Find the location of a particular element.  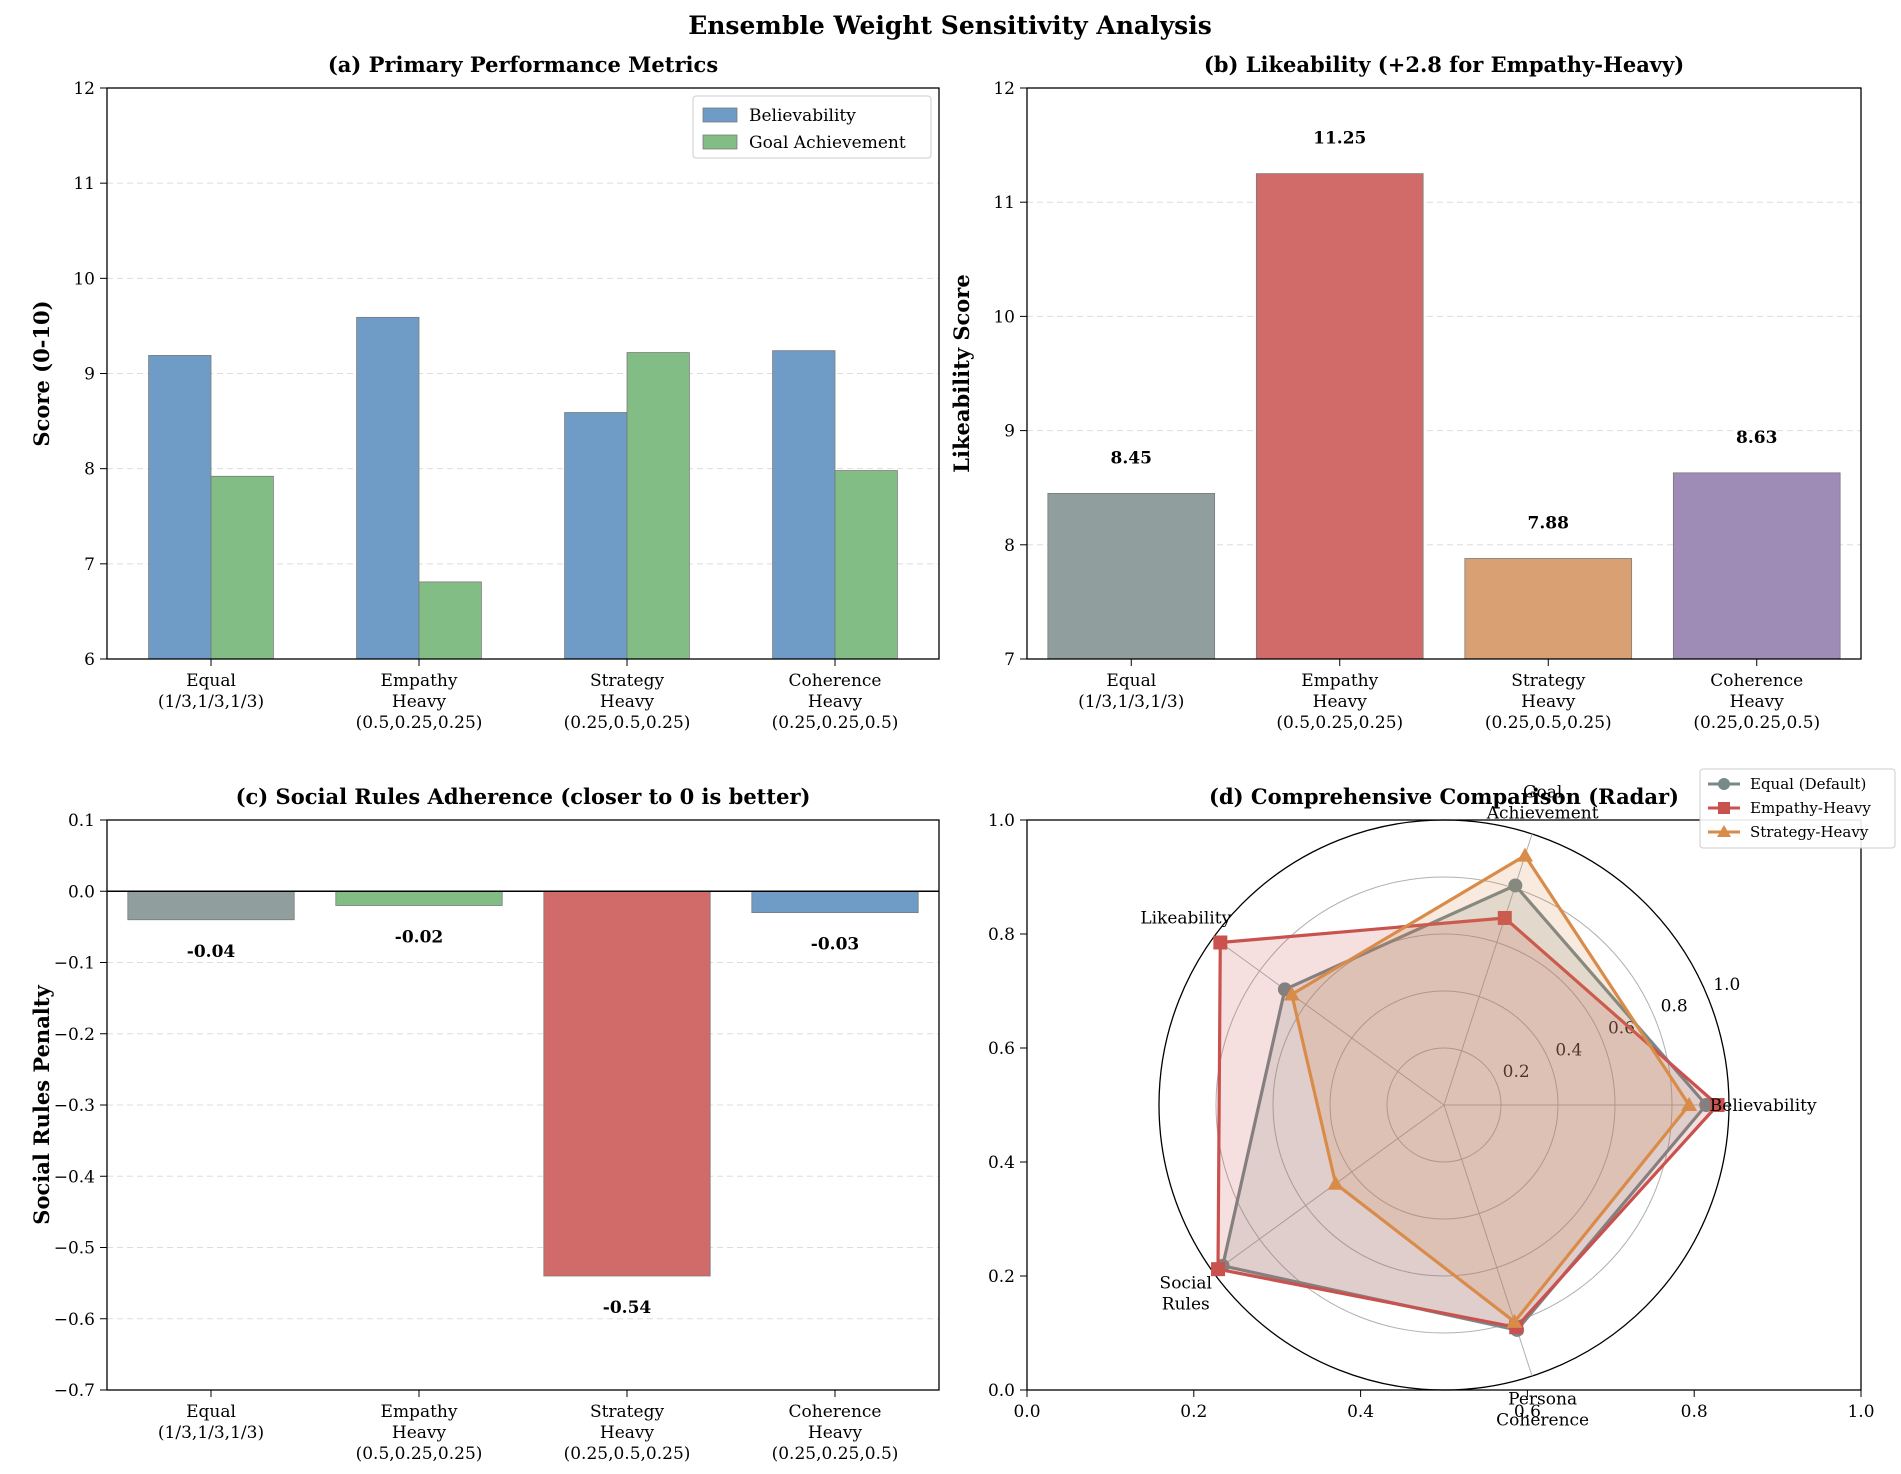

legend-box is located at coordinates (812, 127).